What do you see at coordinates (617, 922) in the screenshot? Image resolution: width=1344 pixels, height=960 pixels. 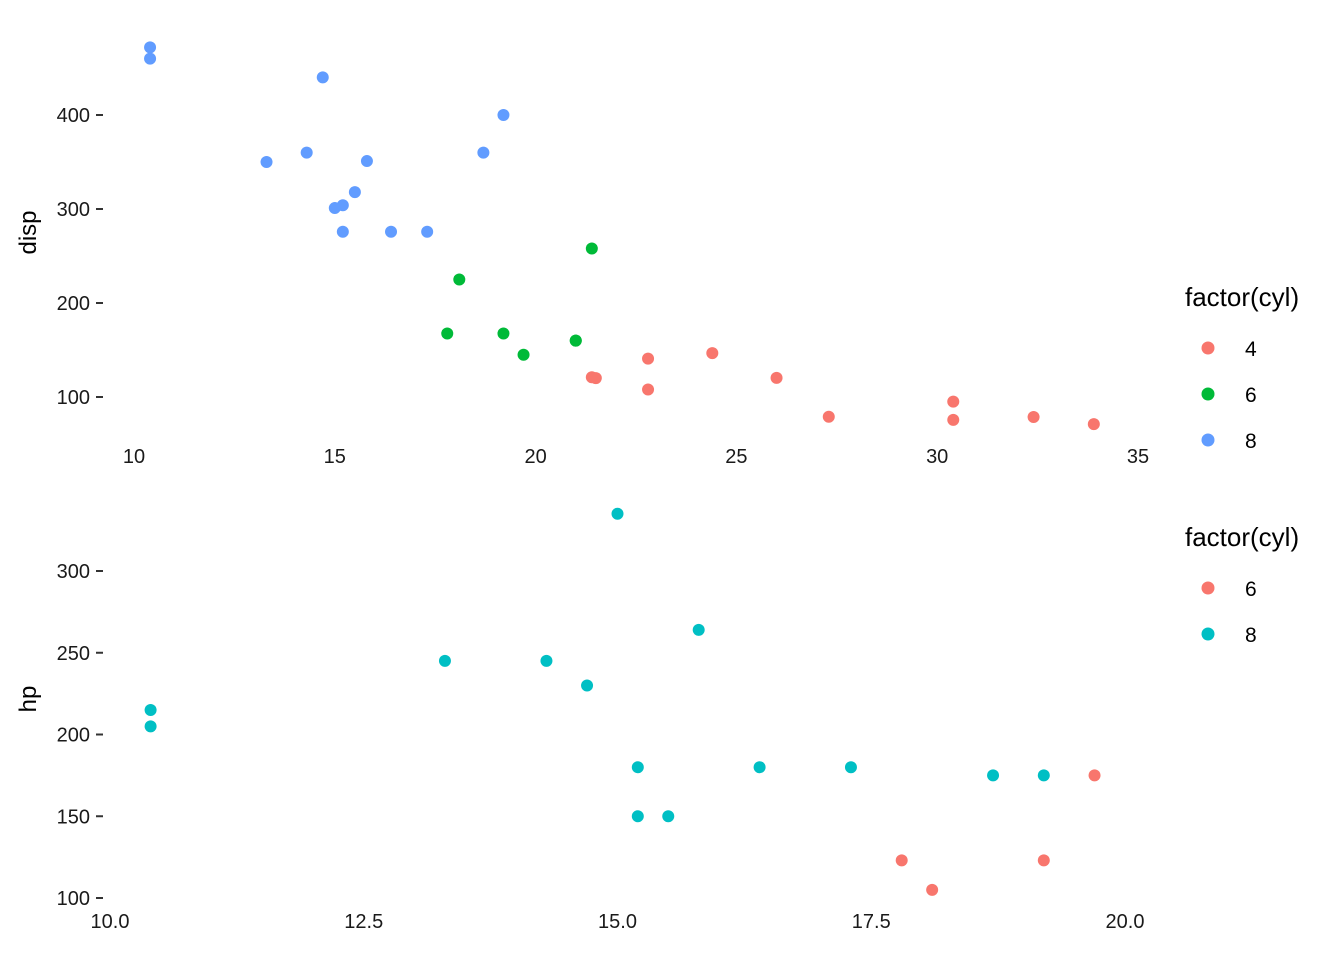 I see `x-tick-label: 15.0` at bounding box center [617, 922].